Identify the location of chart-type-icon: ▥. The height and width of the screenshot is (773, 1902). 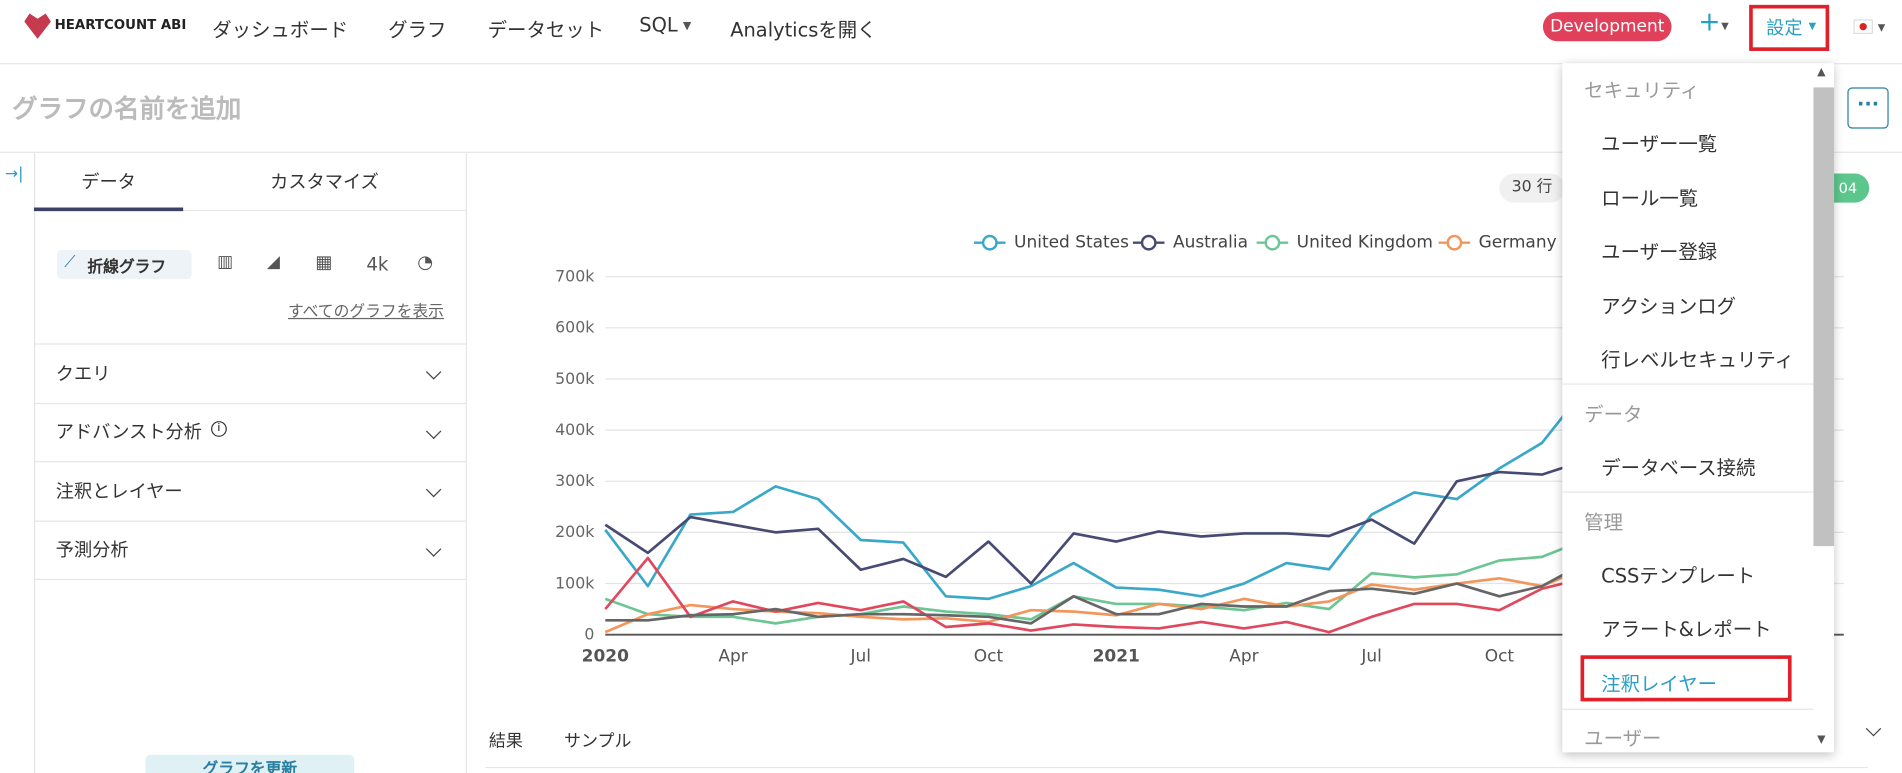
(225, 262).